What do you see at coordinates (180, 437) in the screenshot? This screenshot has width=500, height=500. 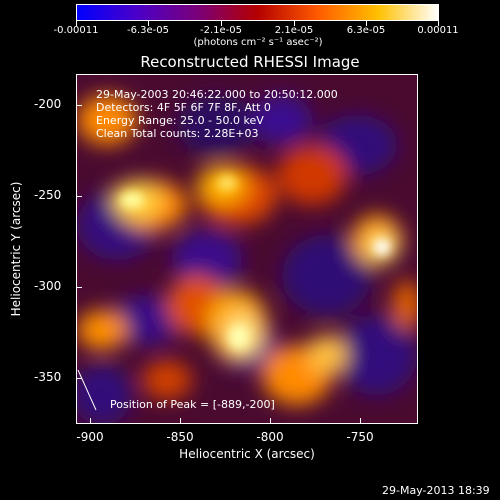 I see `x-axis-tick-label: -850` at bounding box center [180, 437].